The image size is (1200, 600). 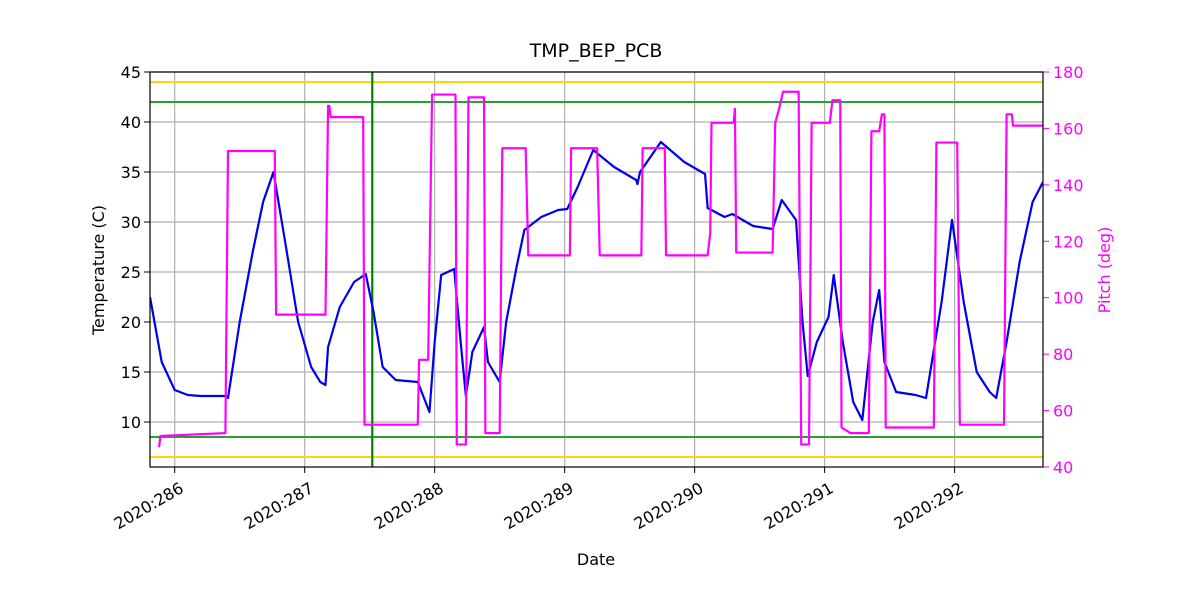 I want to click on x-tick-label: 2020:288, so click(x=409, y=505).